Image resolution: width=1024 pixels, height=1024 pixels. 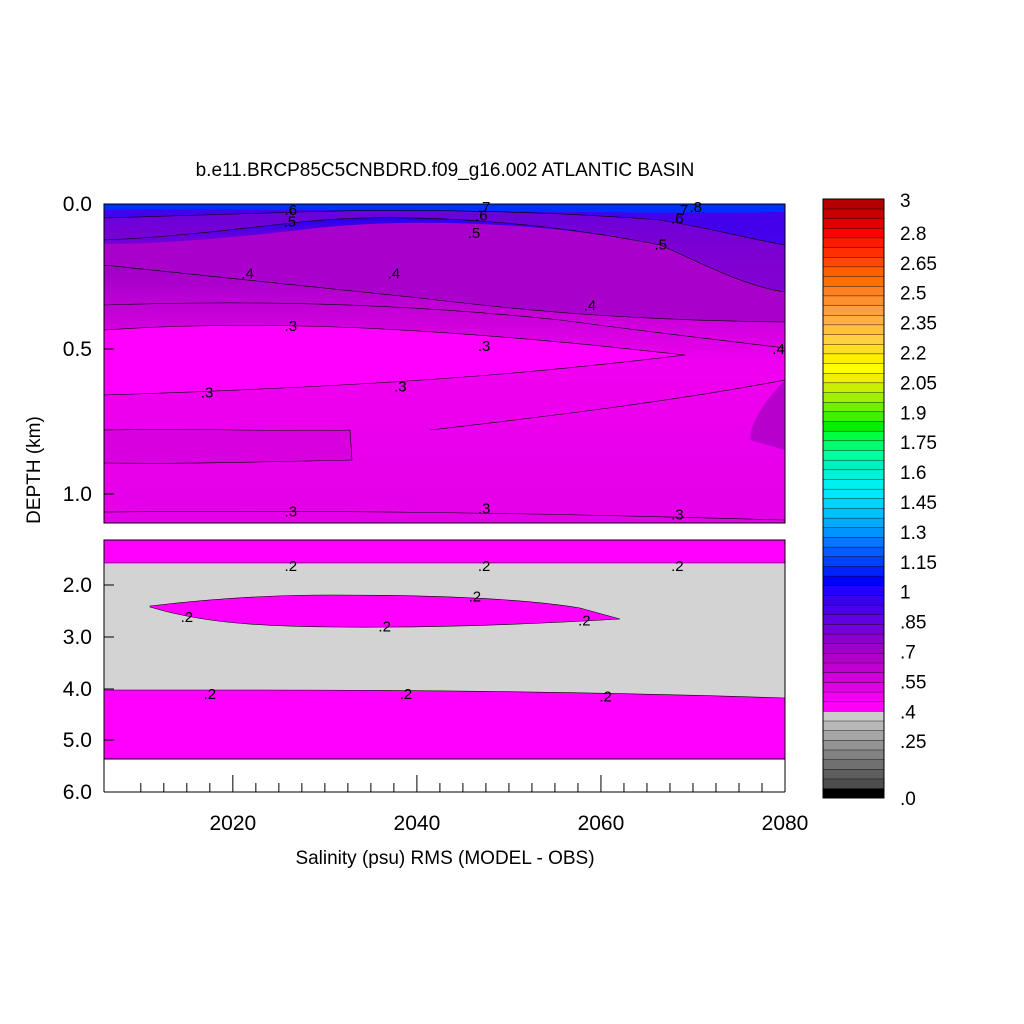 I want to click on colorbar-label: .0, so click(x=908, y=799).